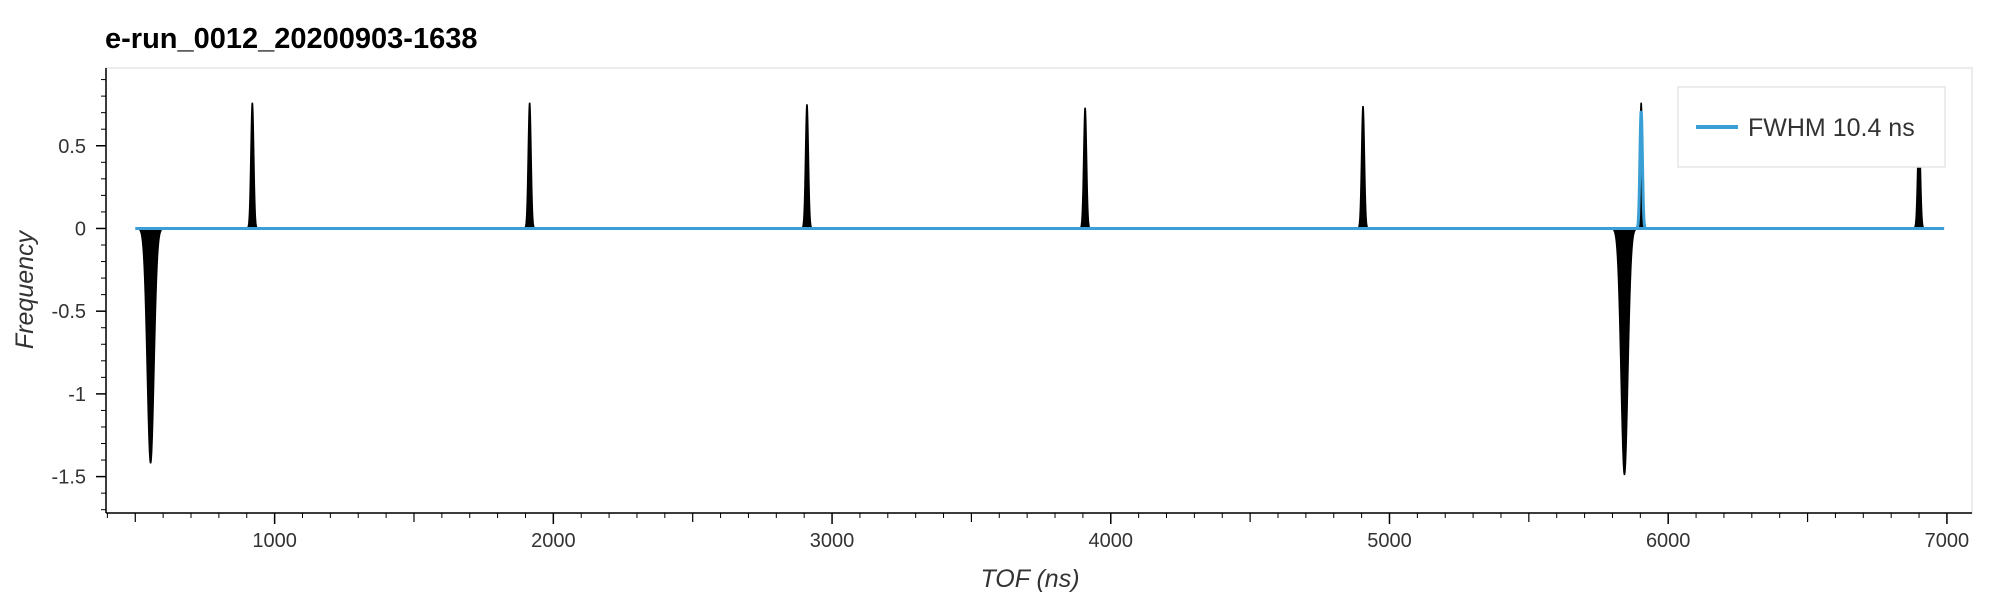 The height and width of the screenshot is (600, 2000). What do you see at coordinates (274, 541) in the screenshot?
I see `x-tick-label: 1000` at bounding box center [274, 541].